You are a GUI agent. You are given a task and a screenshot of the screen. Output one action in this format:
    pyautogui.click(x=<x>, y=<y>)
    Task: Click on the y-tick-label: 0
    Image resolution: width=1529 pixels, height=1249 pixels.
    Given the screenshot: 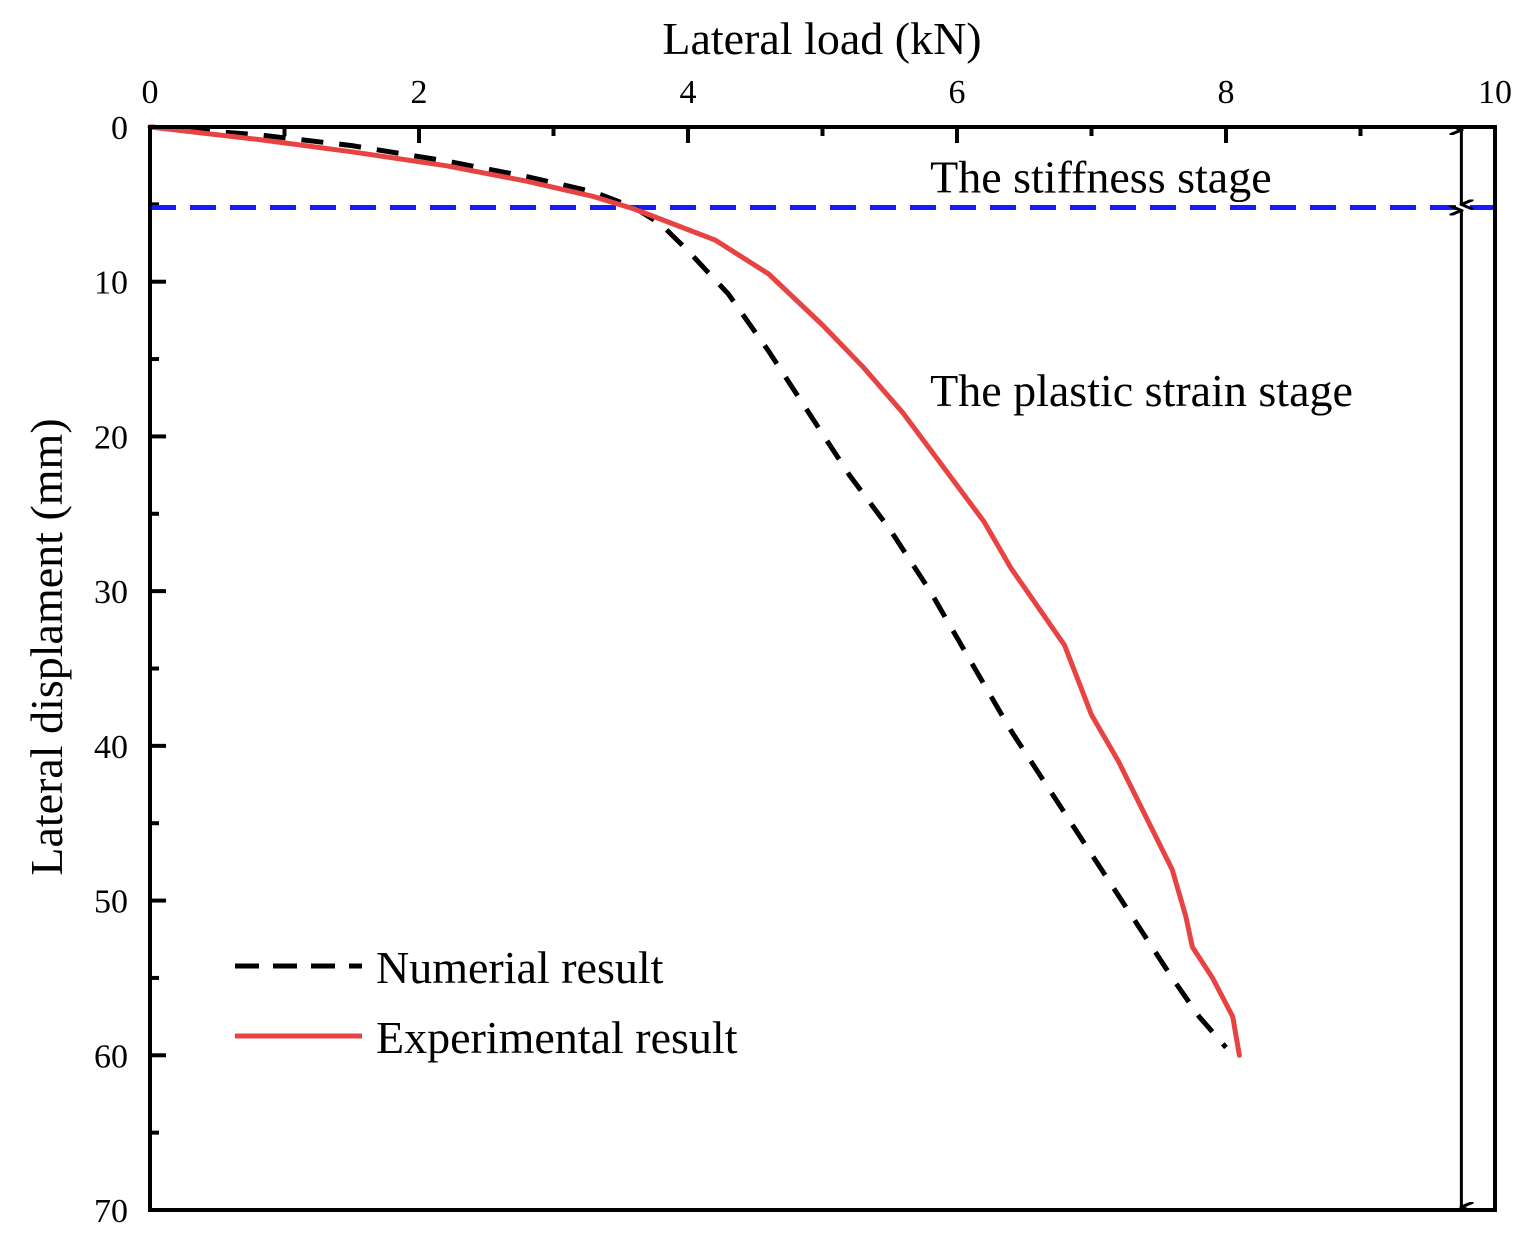 What is the action you would take?
    pyautogui.click(x=119, y=128)
    